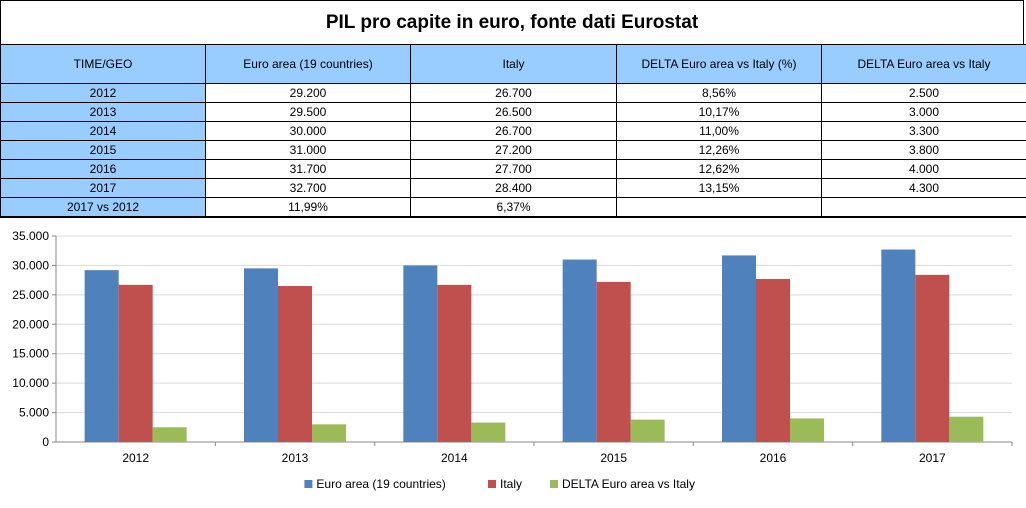 The image size is (1026, 508). Describe the element at coordinates (308, 64) in the screenshot. I see `header-euro-area: Euro area (19 countries)` at that location.